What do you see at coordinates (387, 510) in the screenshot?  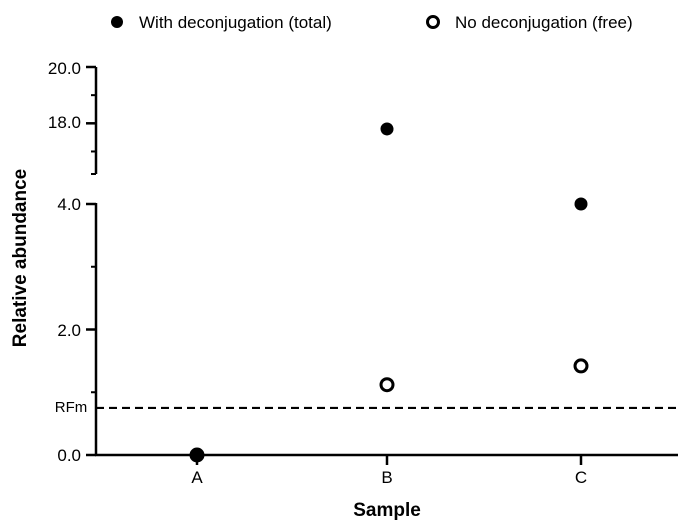 I see `x-axis-title: Sample` at bounding box center [387, 510].